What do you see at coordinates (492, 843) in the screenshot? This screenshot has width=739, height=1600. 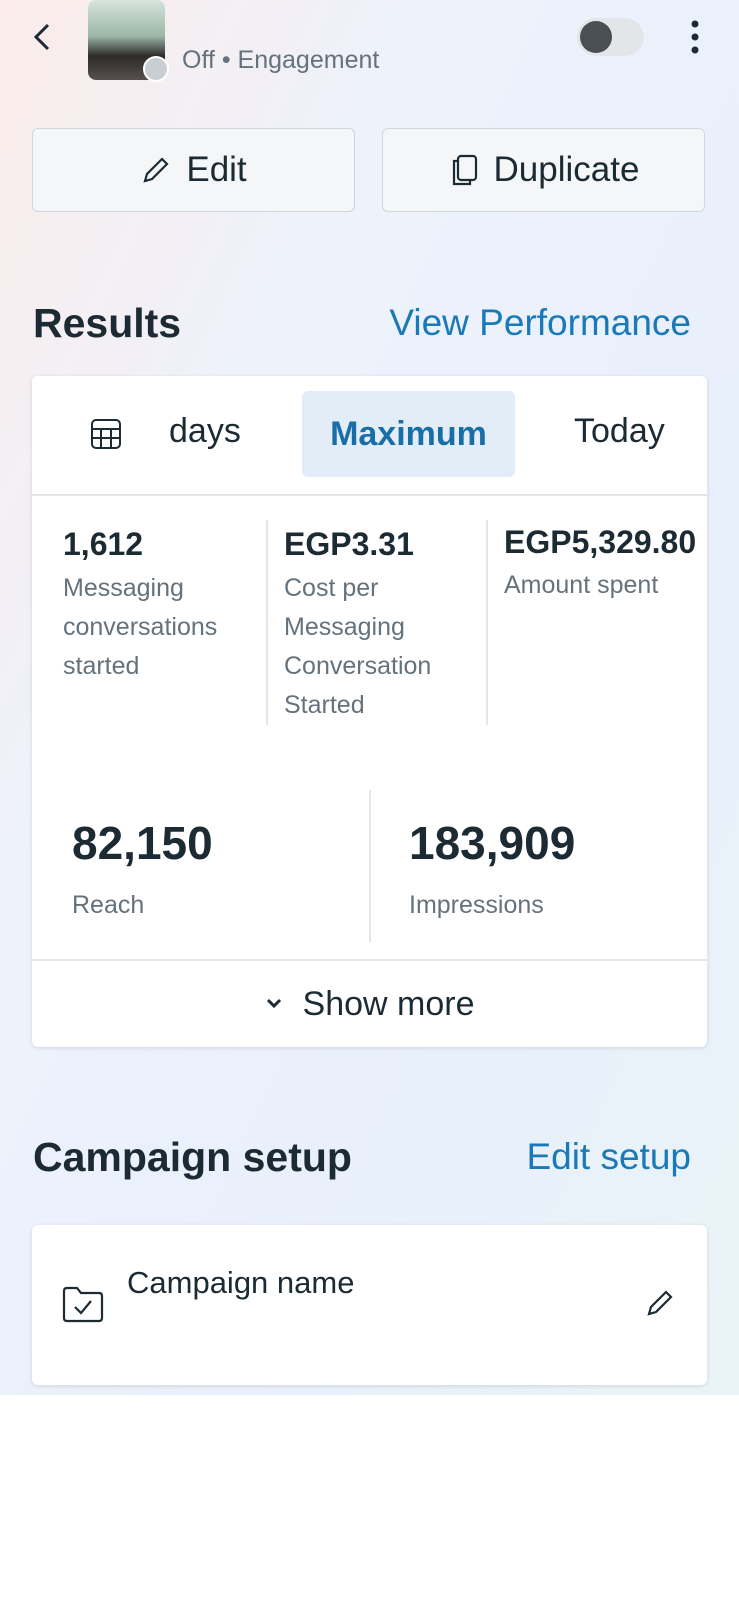 I see `metric-value: 183,909` at bounding box center [492, 843].